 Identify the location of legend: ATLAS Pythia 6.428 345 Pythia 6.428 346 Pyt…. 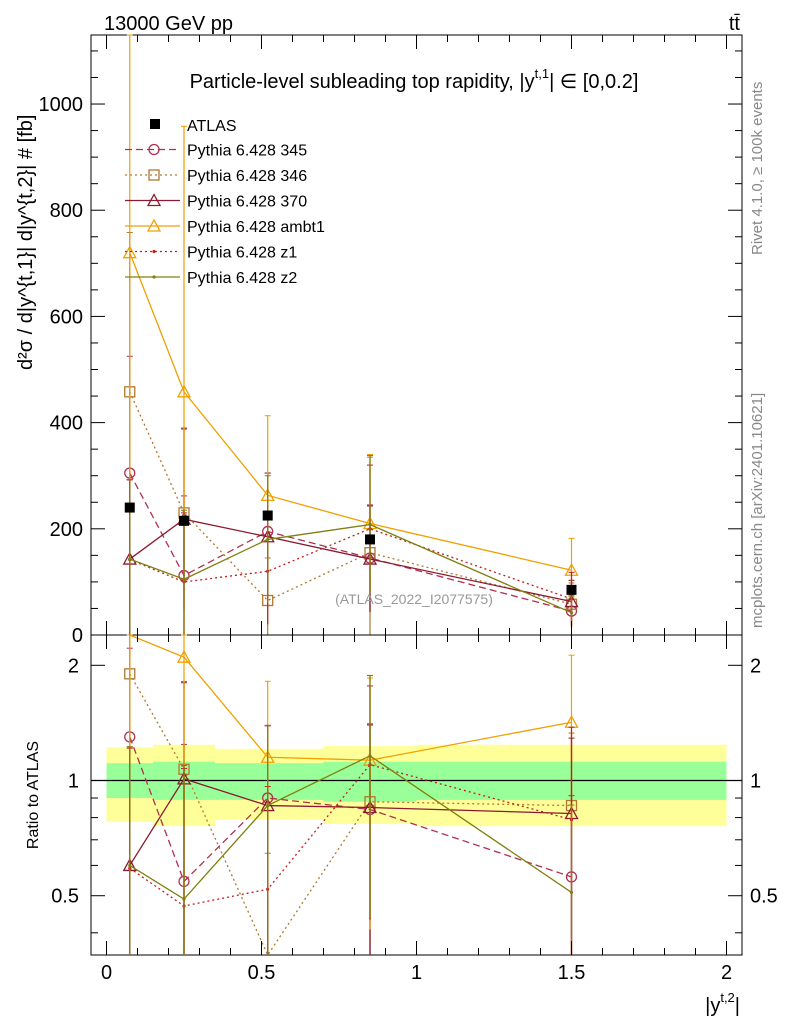
(225, 202).